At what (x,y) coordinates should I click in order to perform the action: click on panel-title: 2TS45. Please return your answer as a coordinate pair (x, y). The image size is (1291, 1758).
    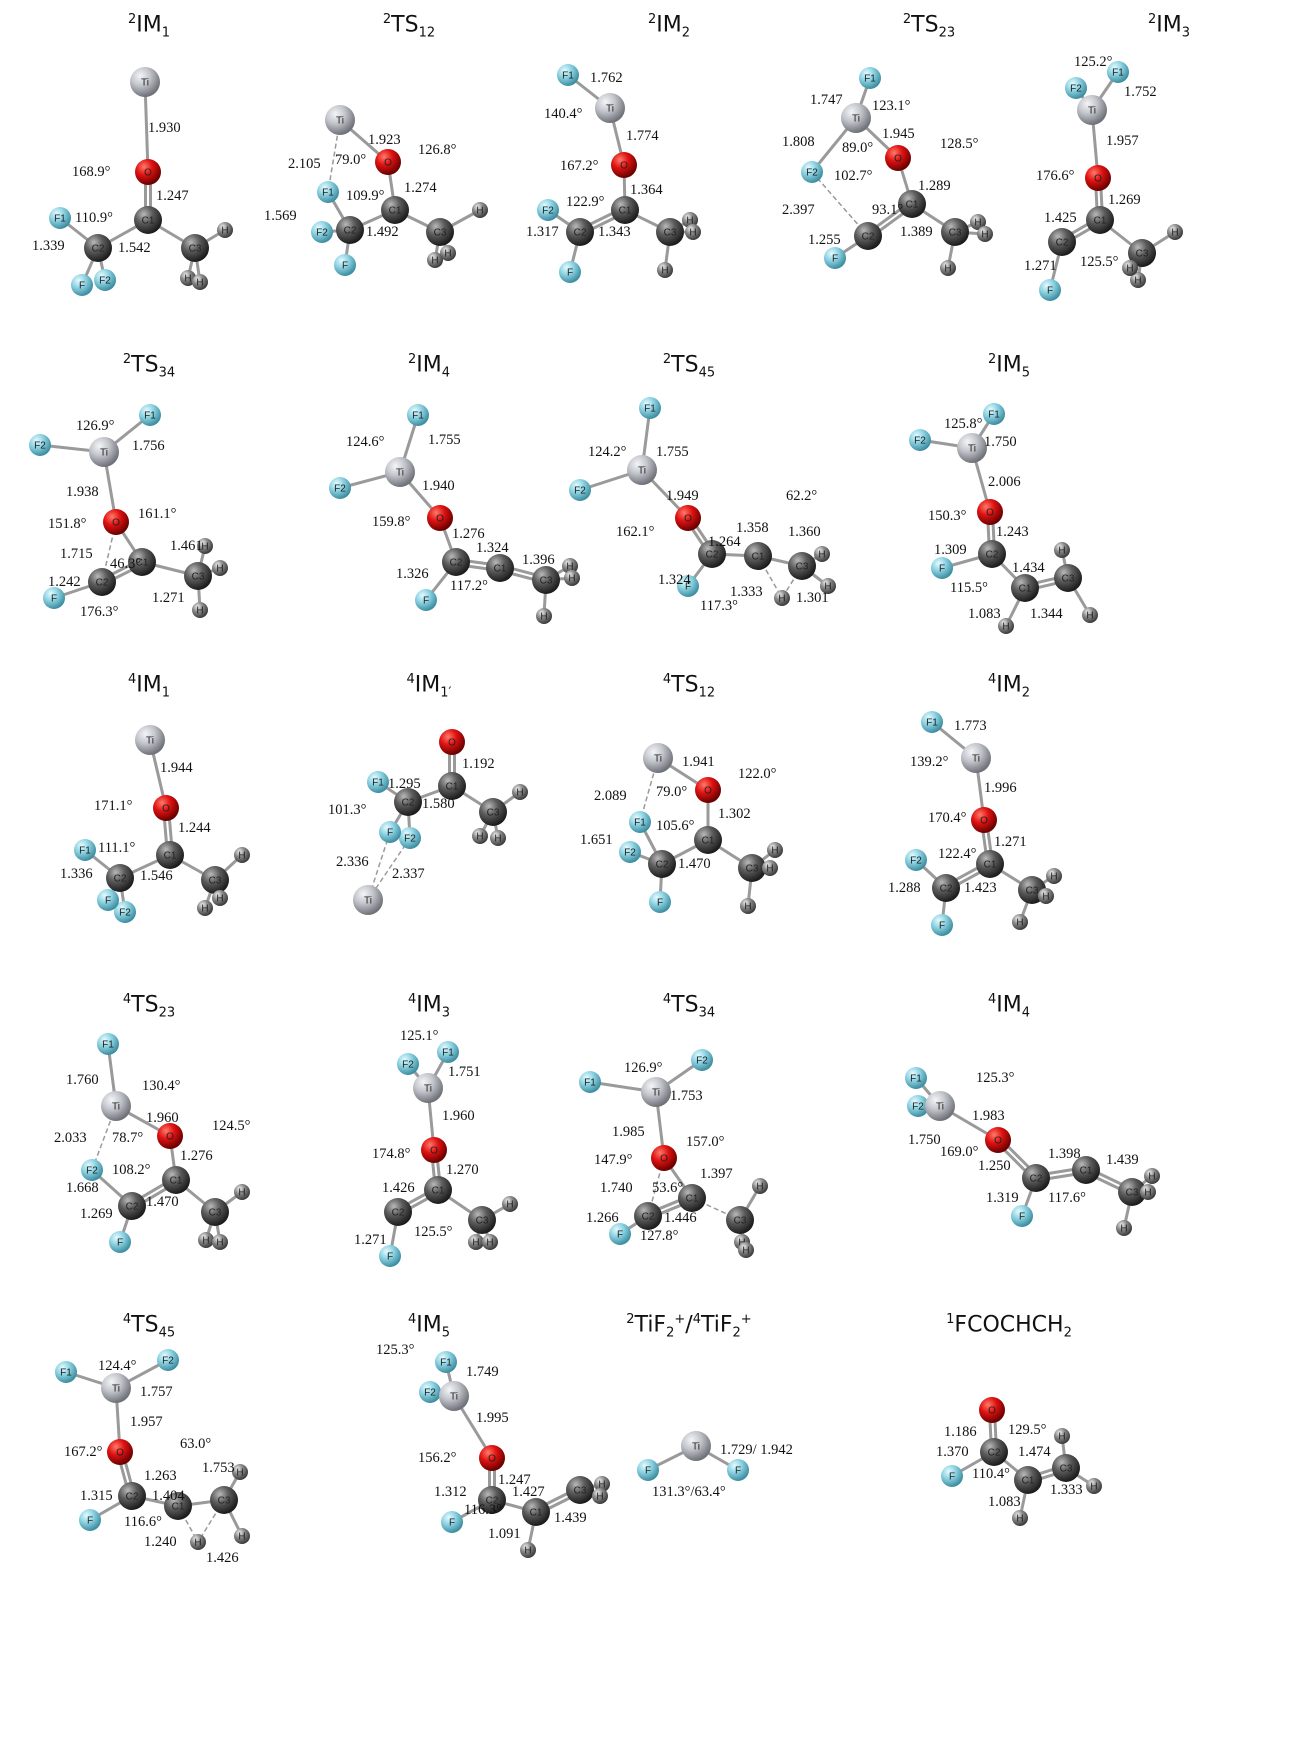
    Looking at the image, I should click on (689, 366).